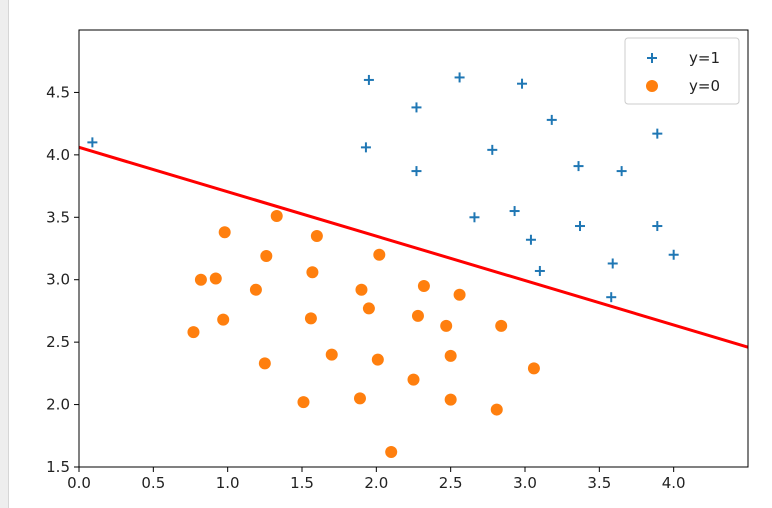  What do you see at coordinates (58, 280) in the screenshot?
I see `y-tick-label: 3.0` at bounding box center [58, 280].